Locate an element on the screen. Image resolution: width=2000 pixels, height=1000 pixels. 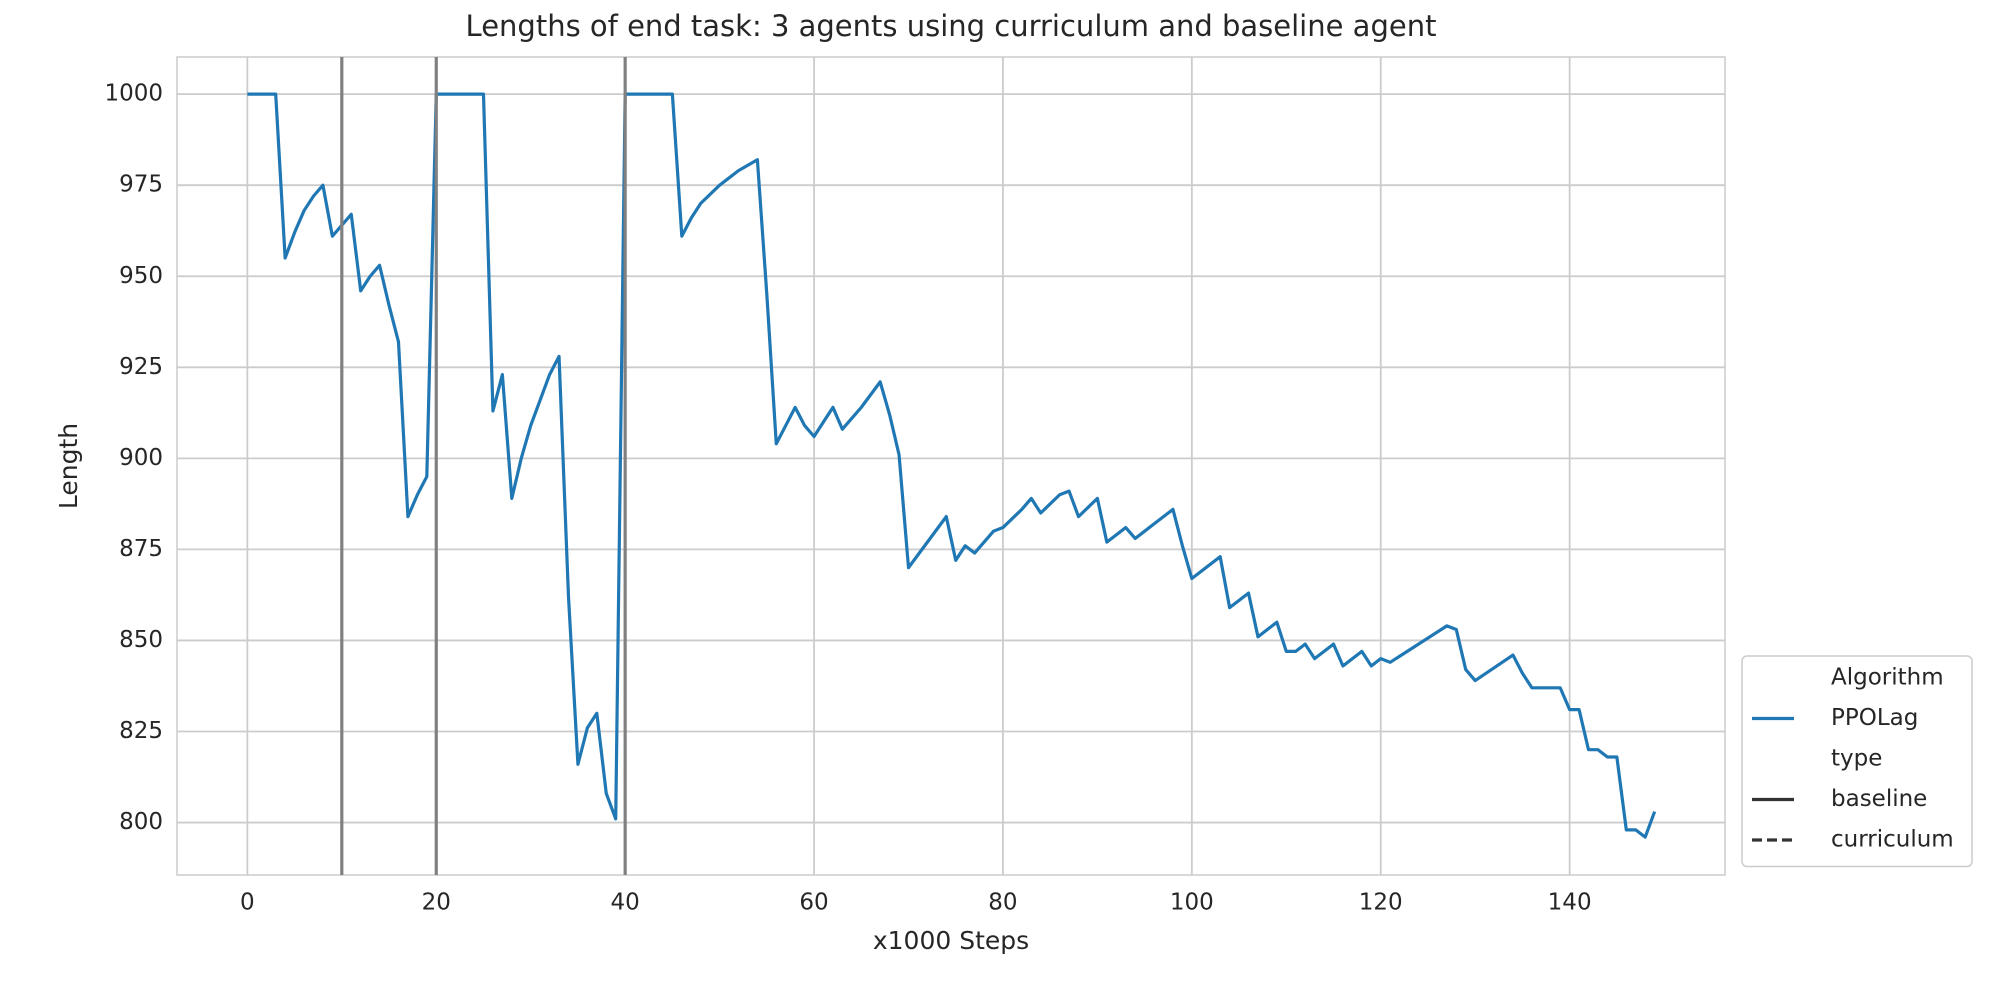
legend-box is located at coordinates (1857, 761).